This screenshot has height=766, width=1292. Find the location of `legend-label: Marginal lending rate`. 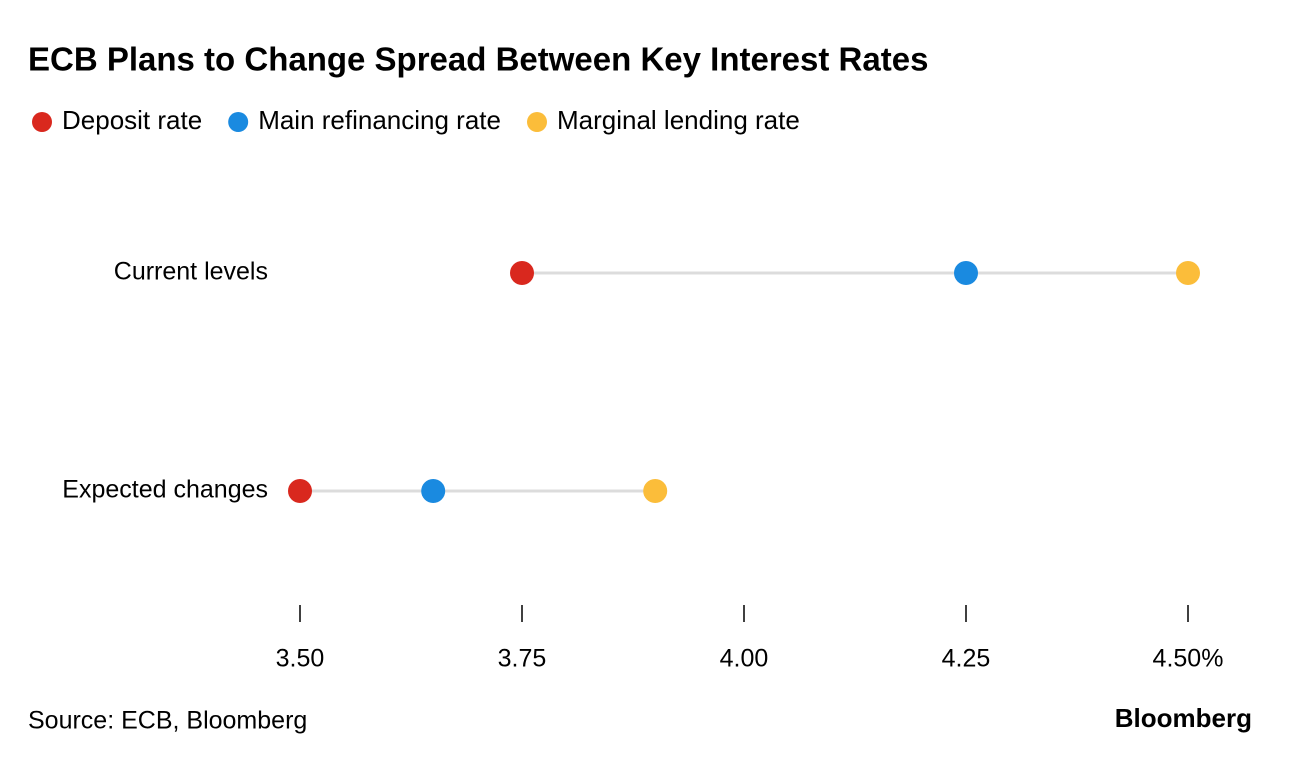

legend-label: Marginal lending rate is located at coordinates (678, 120).